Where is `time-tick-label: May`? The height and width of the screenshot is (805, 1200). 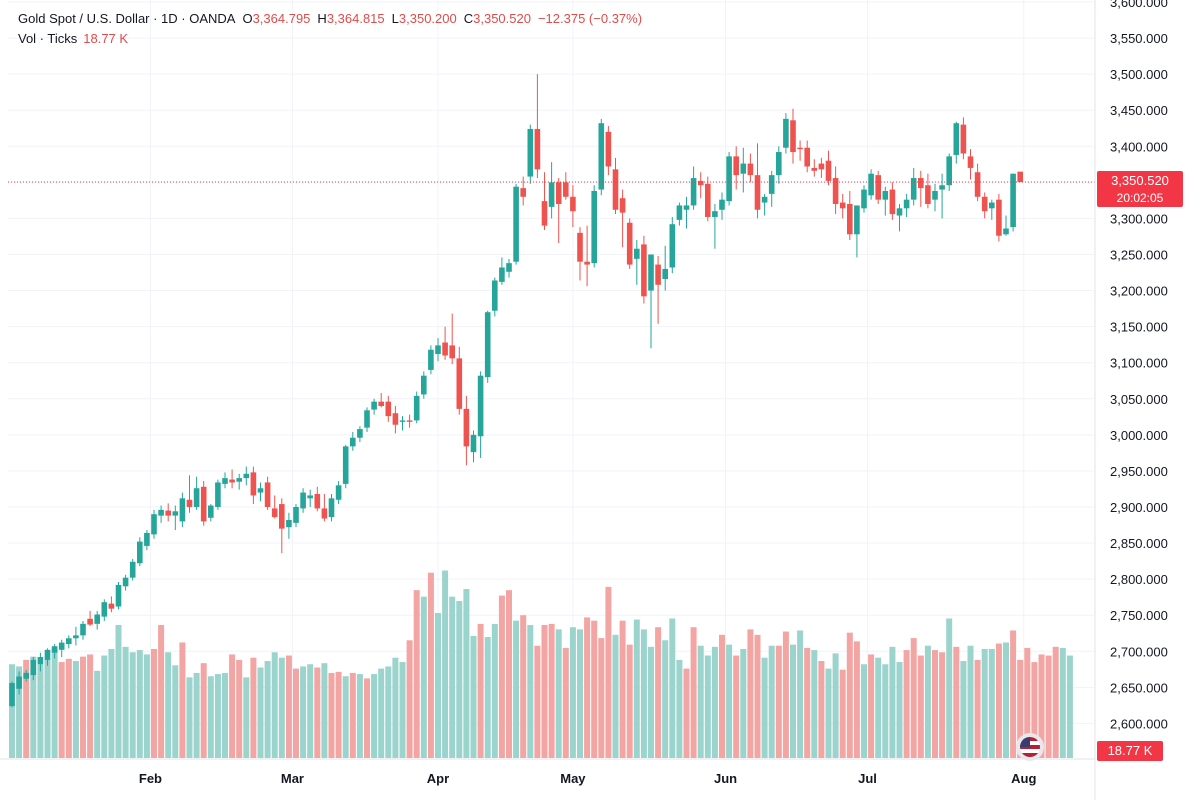 time-tick-label: May is located at coordinates (573, 778).